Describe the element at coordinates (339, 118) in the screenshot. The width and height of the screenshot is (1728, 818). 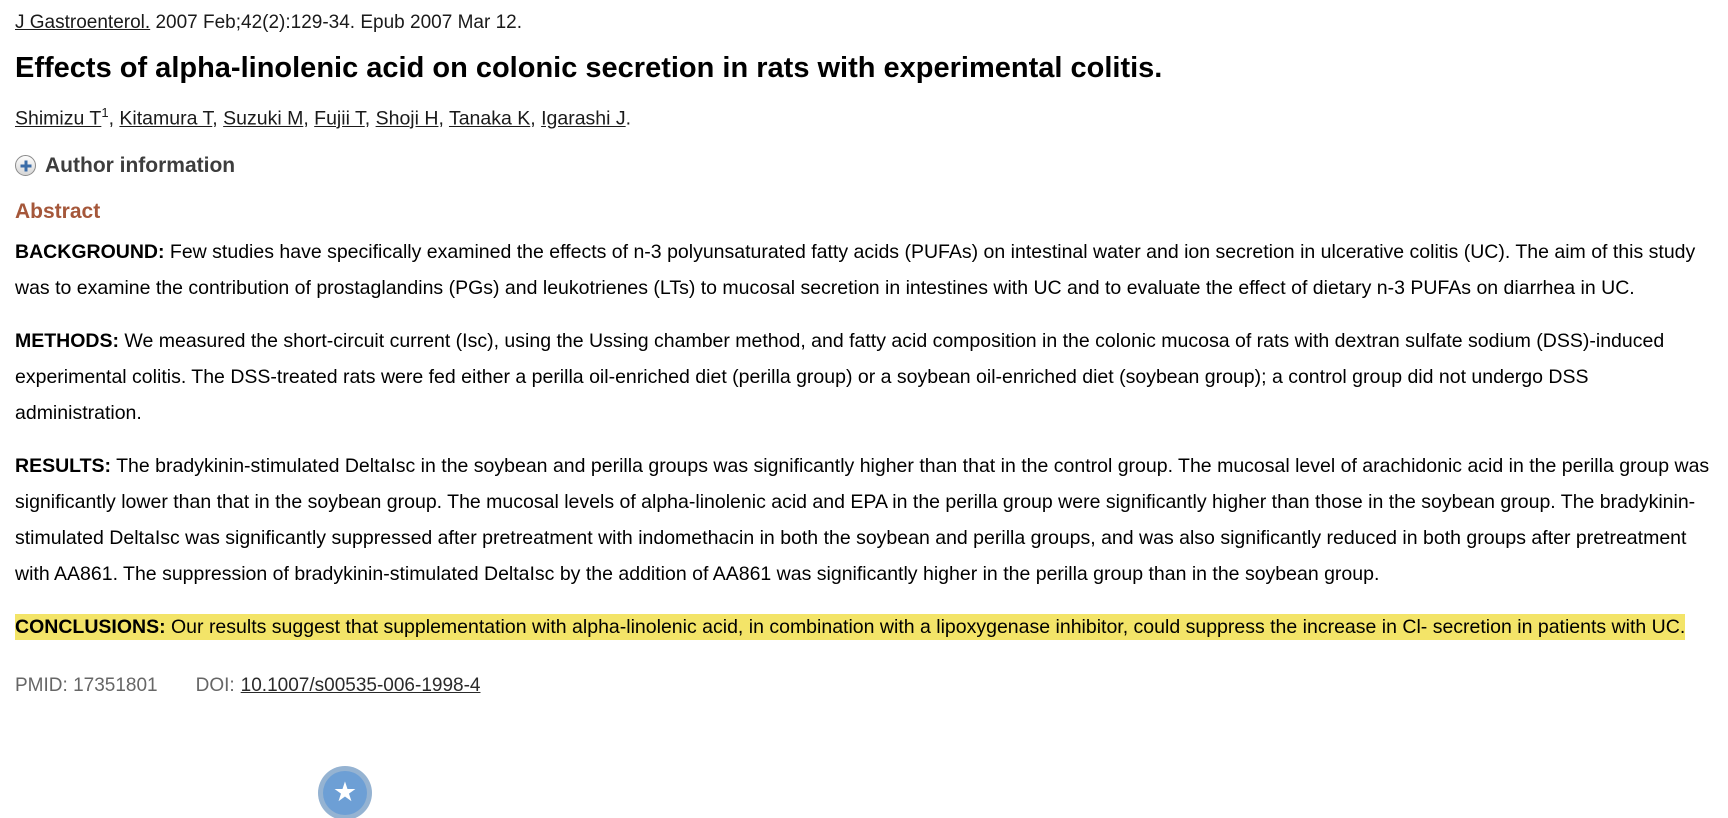
I see `author-link: Fujii T` at that location.